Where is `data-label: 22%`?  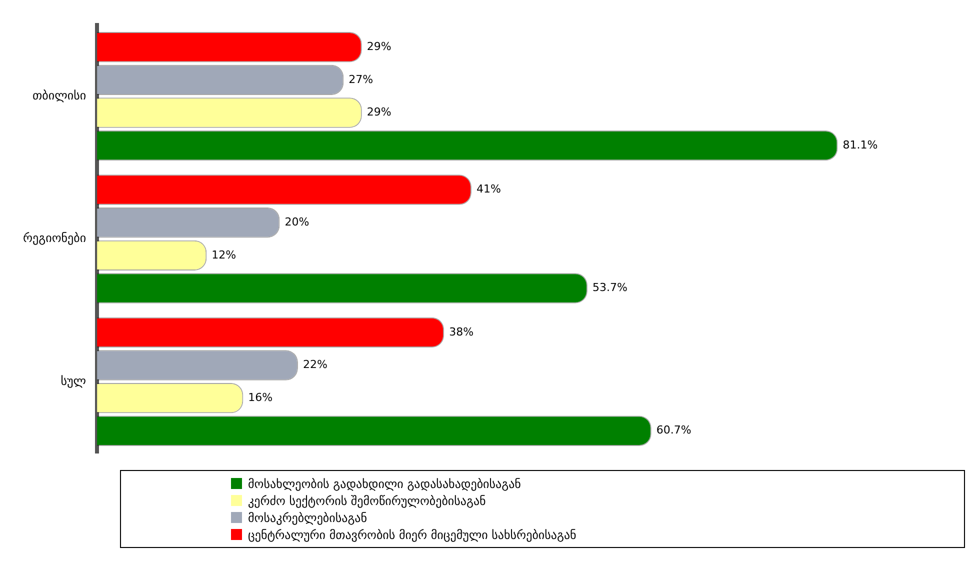
data-label: 22% is located at coordinates (315, 365).